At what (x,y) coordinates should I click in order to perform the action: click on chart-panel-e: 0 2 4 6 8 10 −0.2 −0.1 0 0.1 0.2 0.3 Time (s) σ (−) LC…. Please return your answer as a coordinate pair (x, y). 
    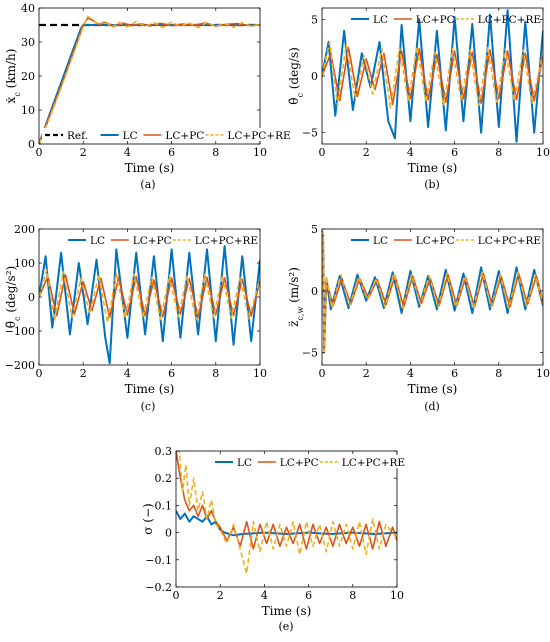
    Looking at the image, I should click on (273, 539).